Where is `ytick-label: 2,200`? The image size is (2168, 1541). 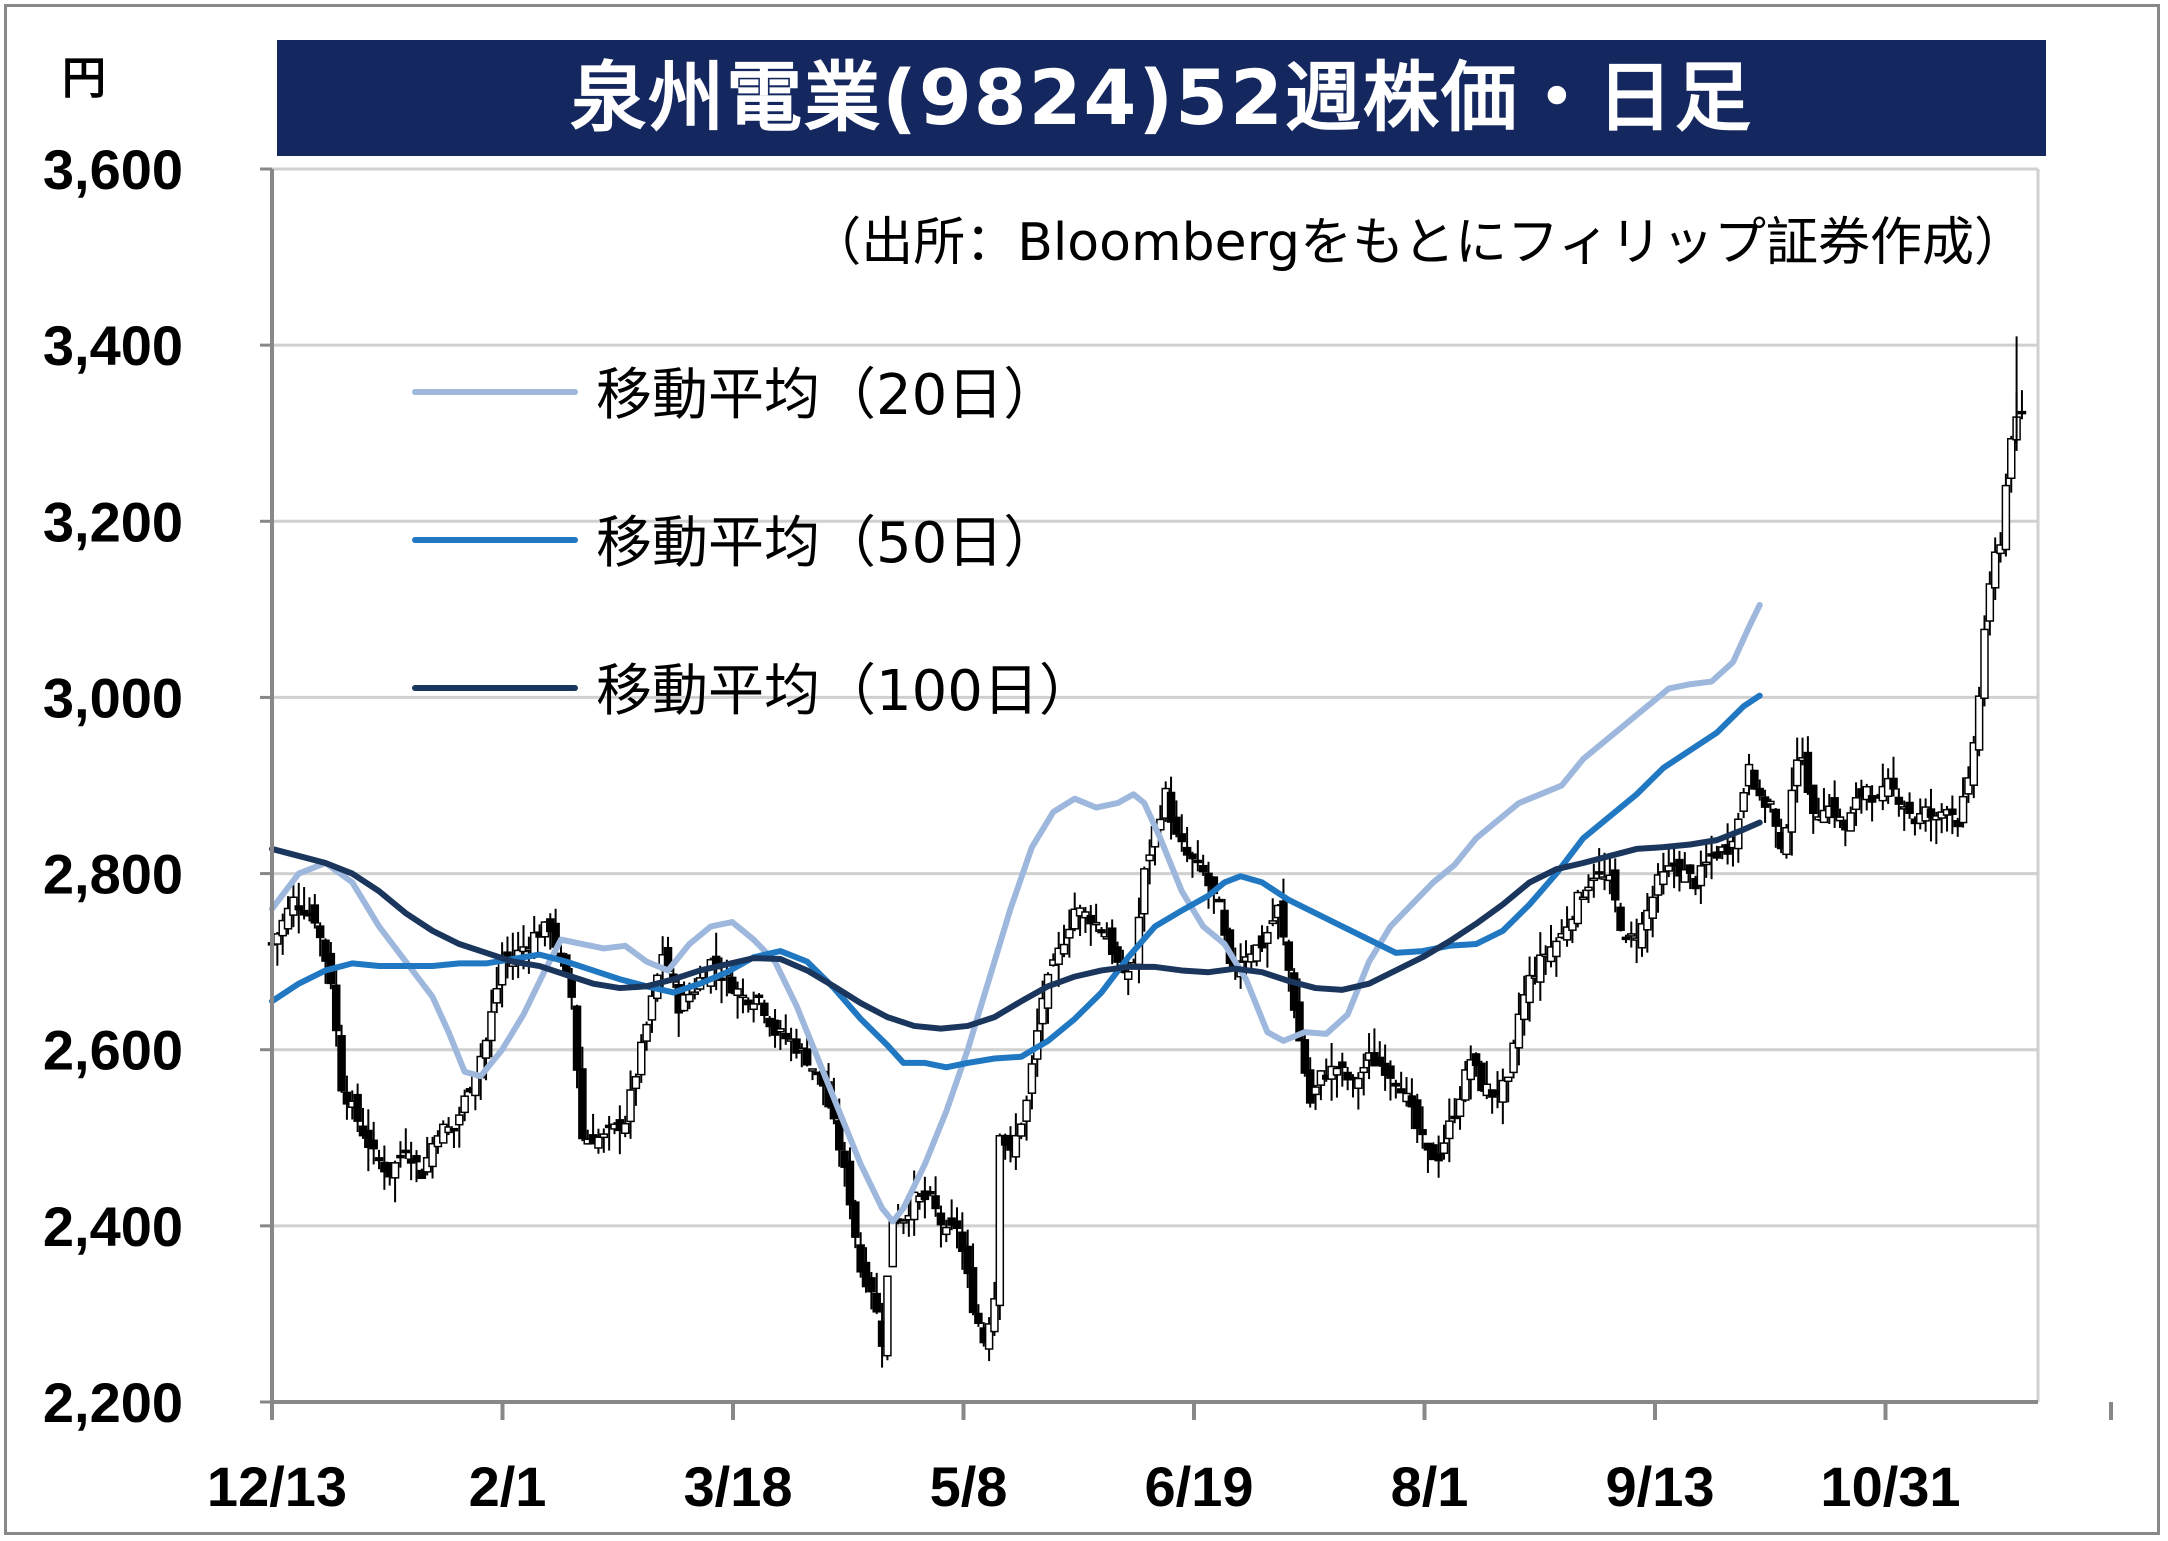
ytick-label: 2,200 is located at coordinates (113, 1402).